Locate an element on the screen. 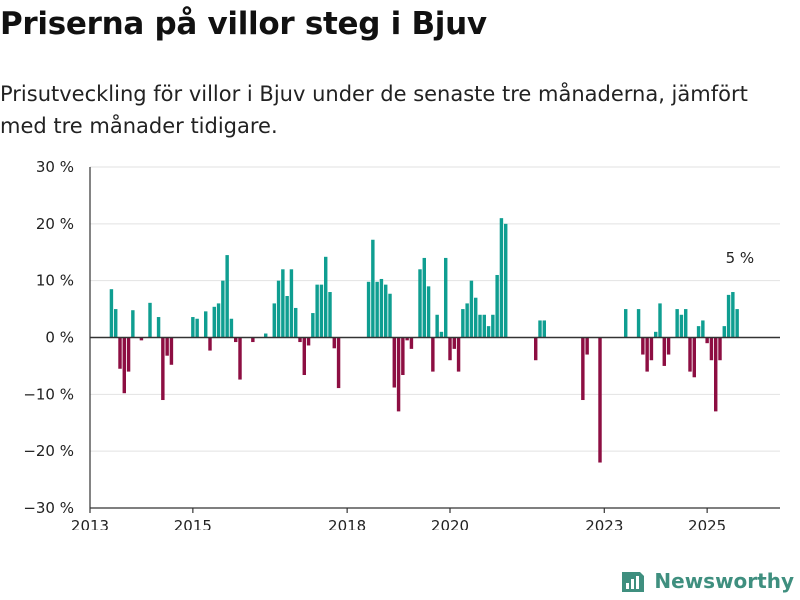  y-tick-label: 10 % is located at coordinates (55, 281).